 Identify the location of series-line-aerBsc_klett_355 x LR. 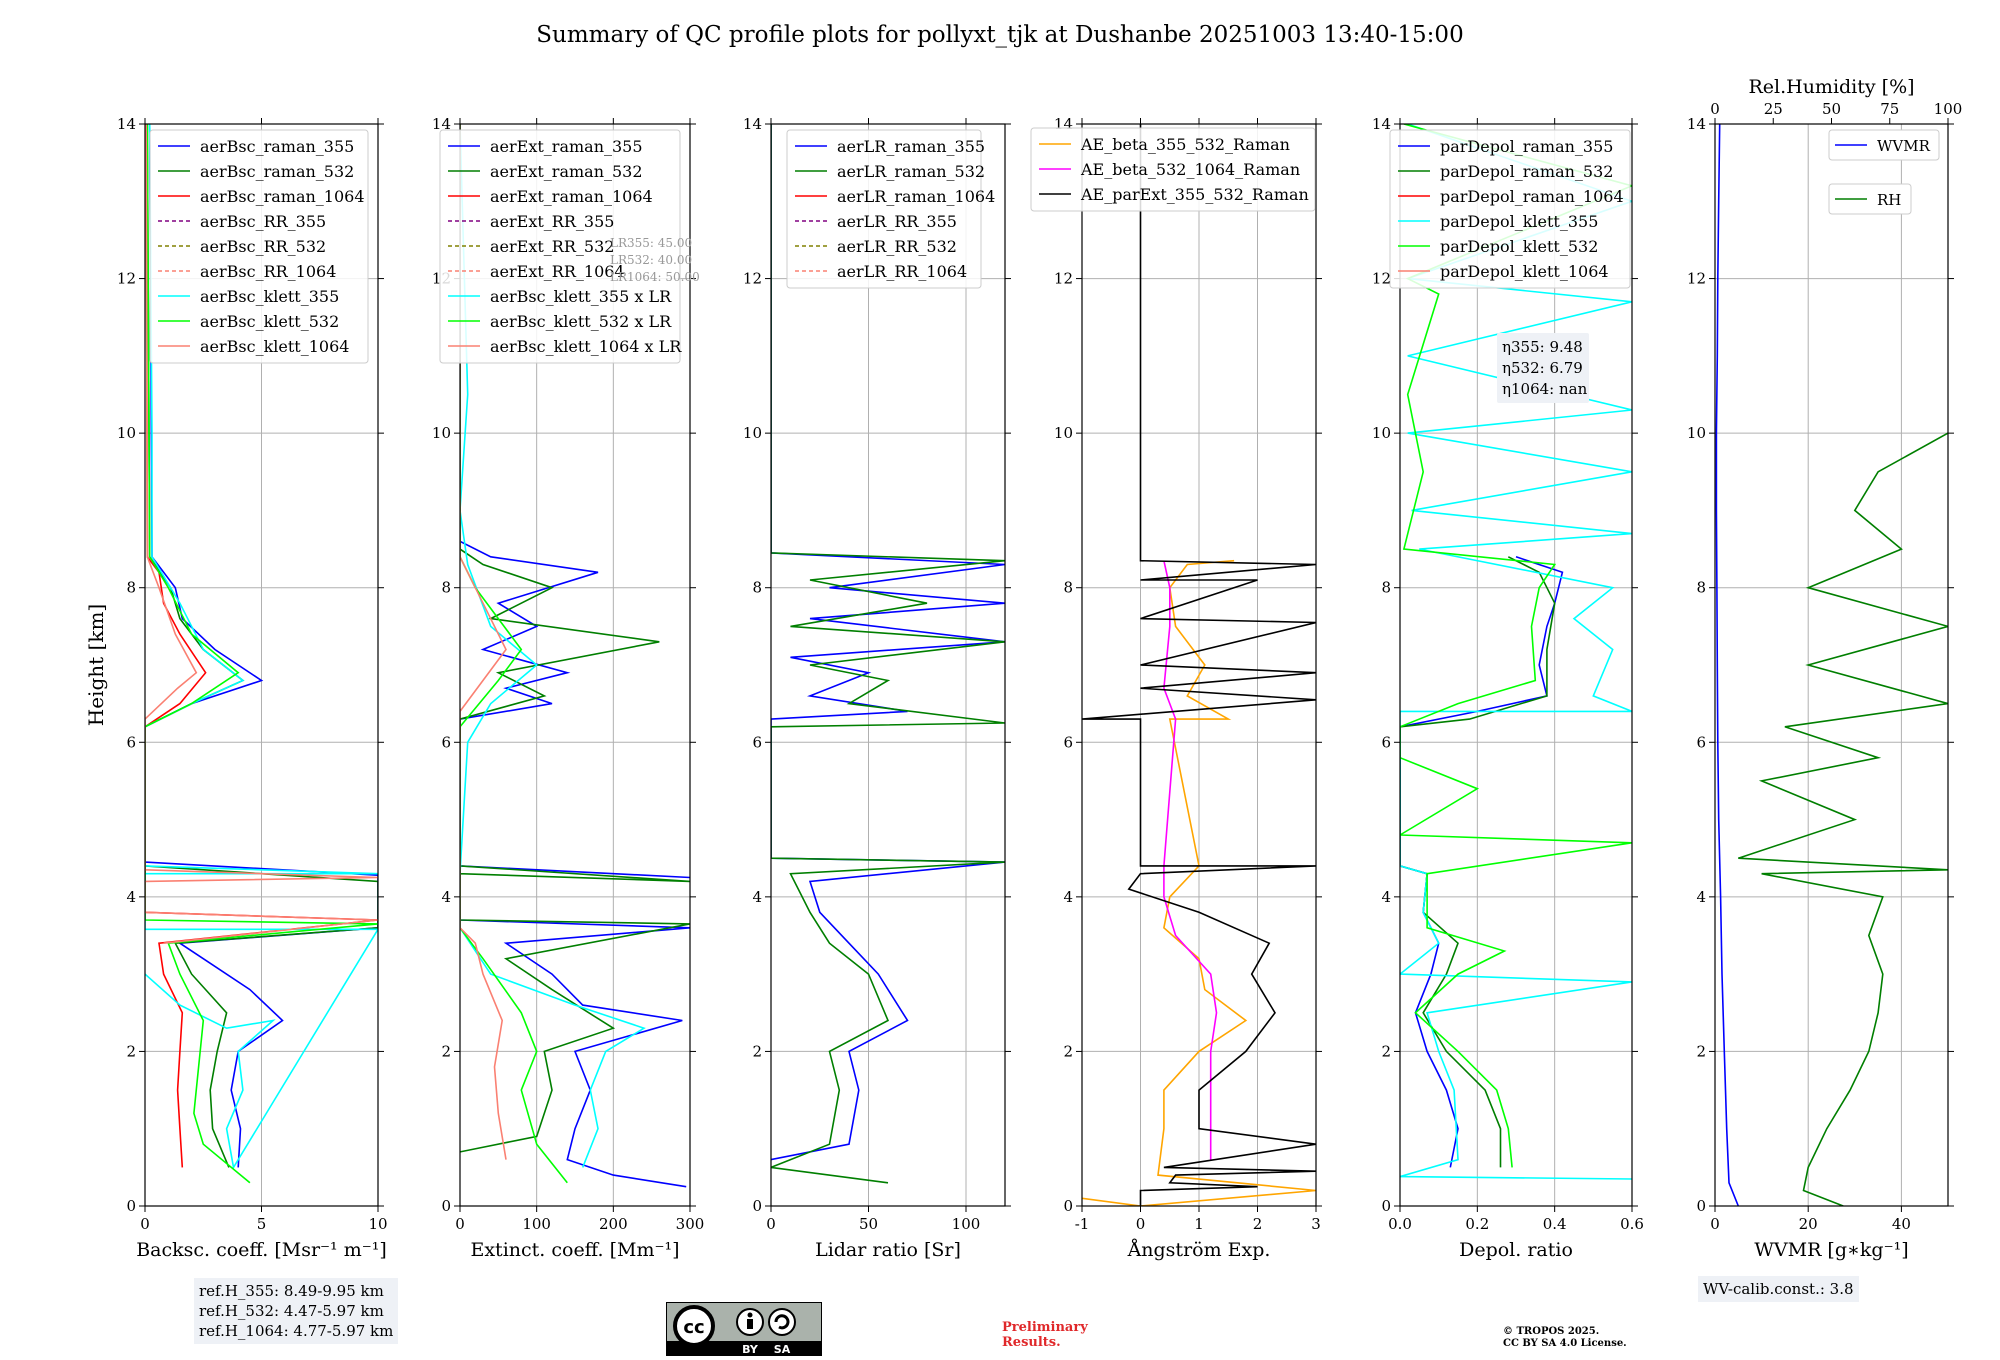
(553, 646).